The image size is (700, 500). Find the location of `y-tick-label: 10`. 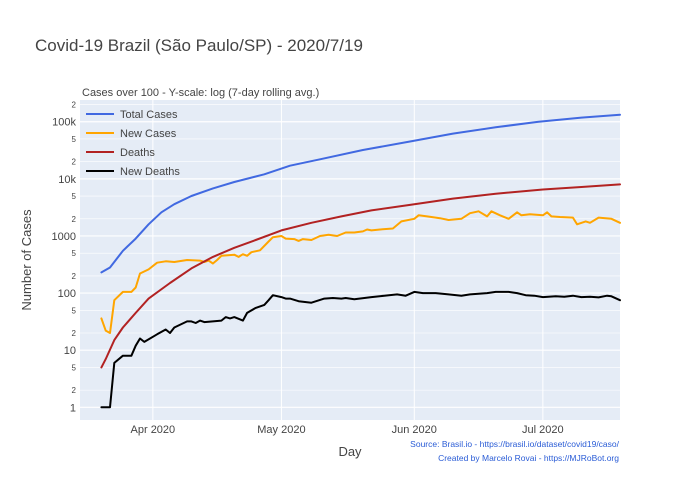

y-tick-label: 10 is located at coordinates (70, 351).